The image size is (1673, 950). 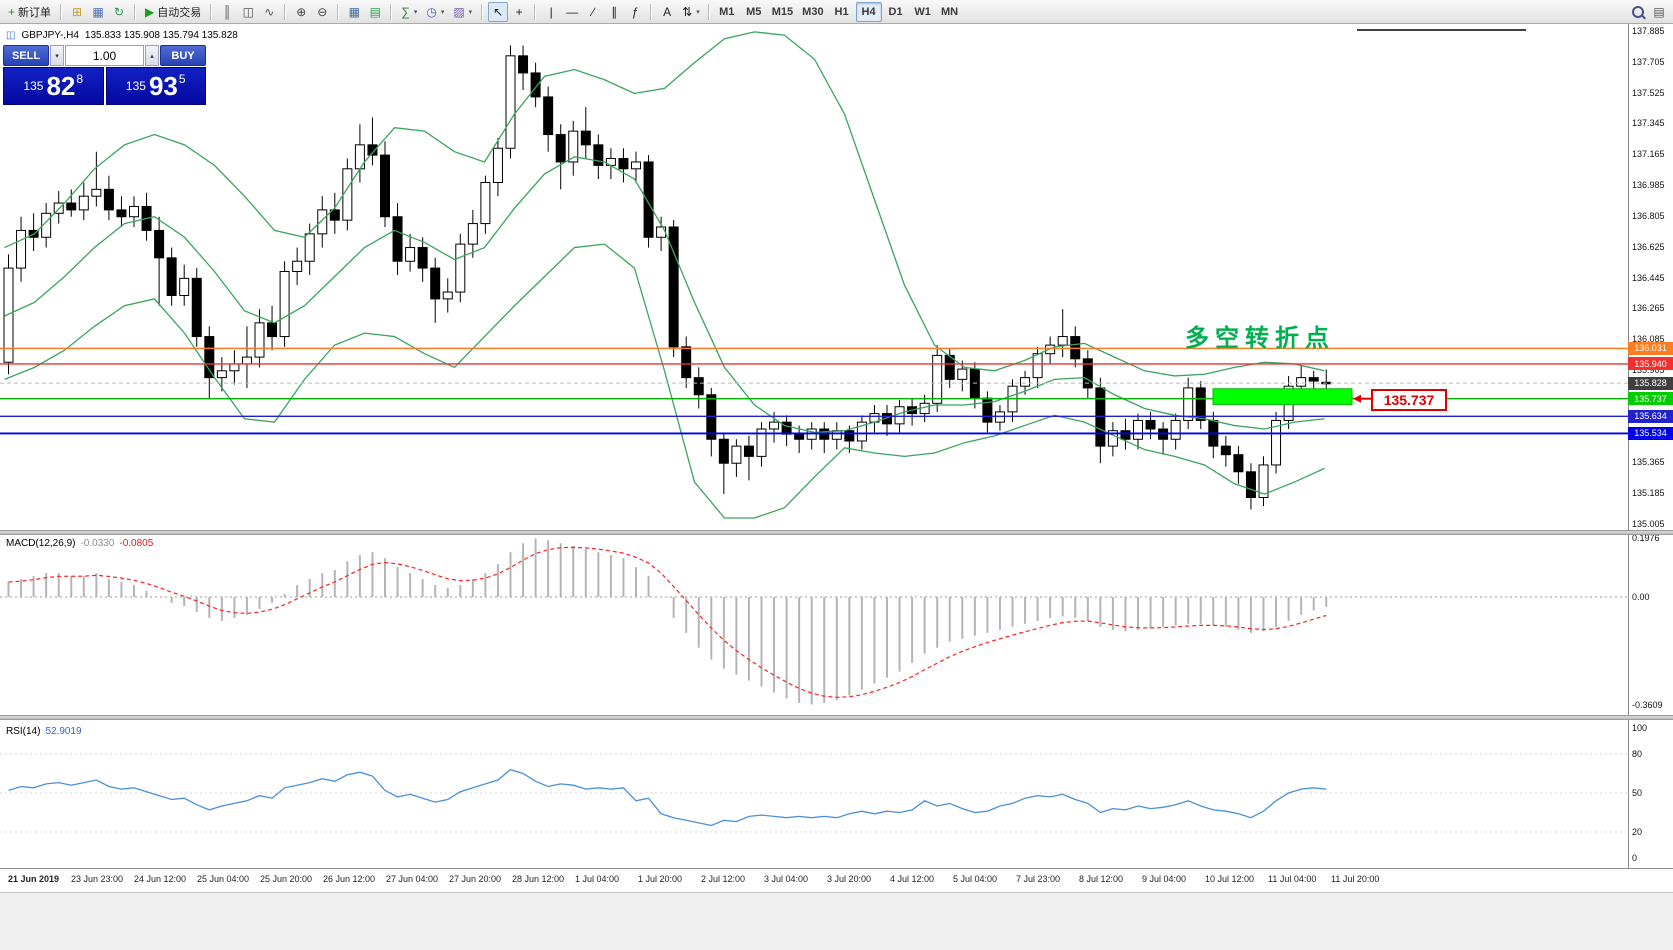 I want to click on timeframe-w1-button: W1, so click(x=922, y=11).